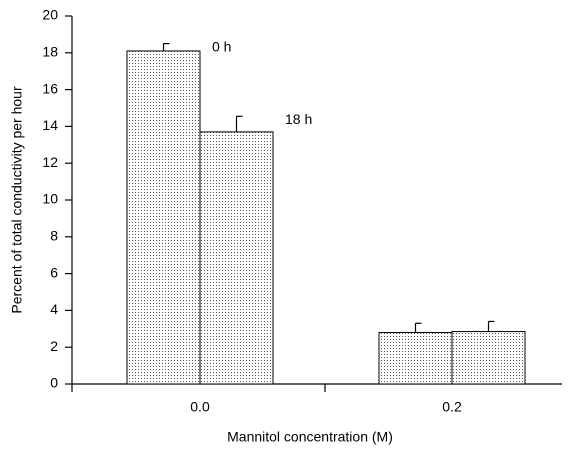  What do you see at coordinates (50, 52) in the screenshot?
I see `y-tick-label: 18` at bounding box center [50, 52].